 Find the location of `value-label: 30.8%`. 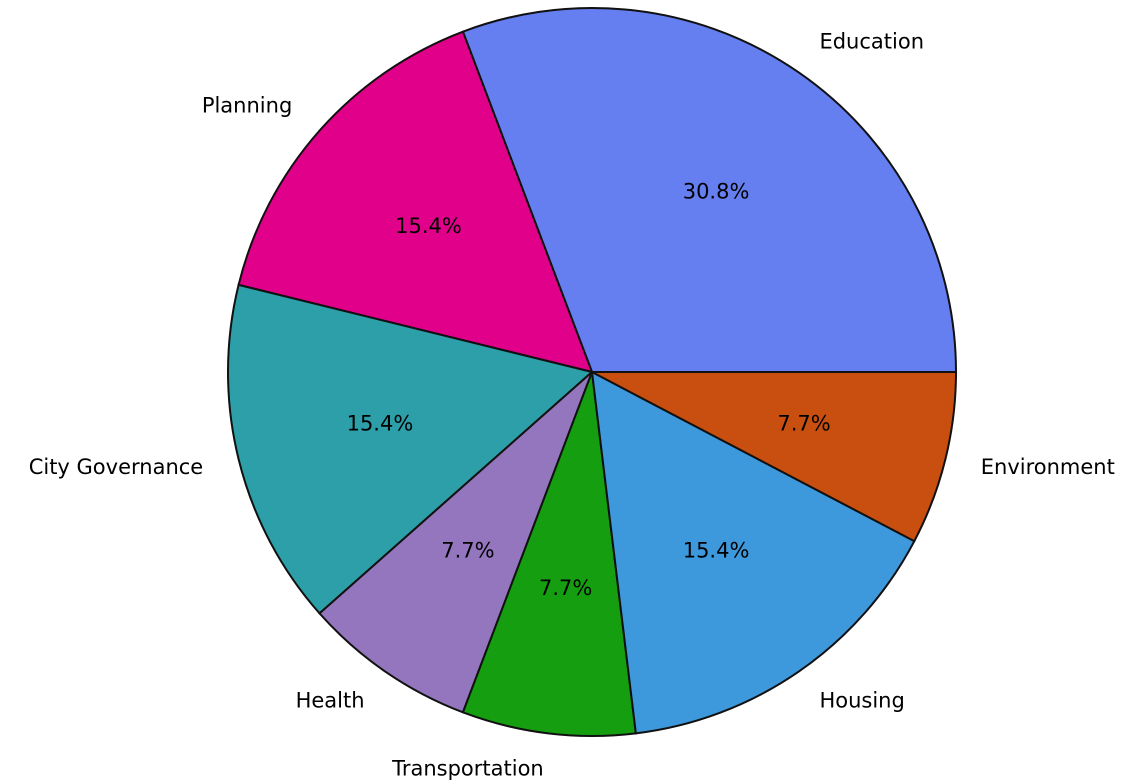

value-label: 30.8% is located at coordinates (716, 191).